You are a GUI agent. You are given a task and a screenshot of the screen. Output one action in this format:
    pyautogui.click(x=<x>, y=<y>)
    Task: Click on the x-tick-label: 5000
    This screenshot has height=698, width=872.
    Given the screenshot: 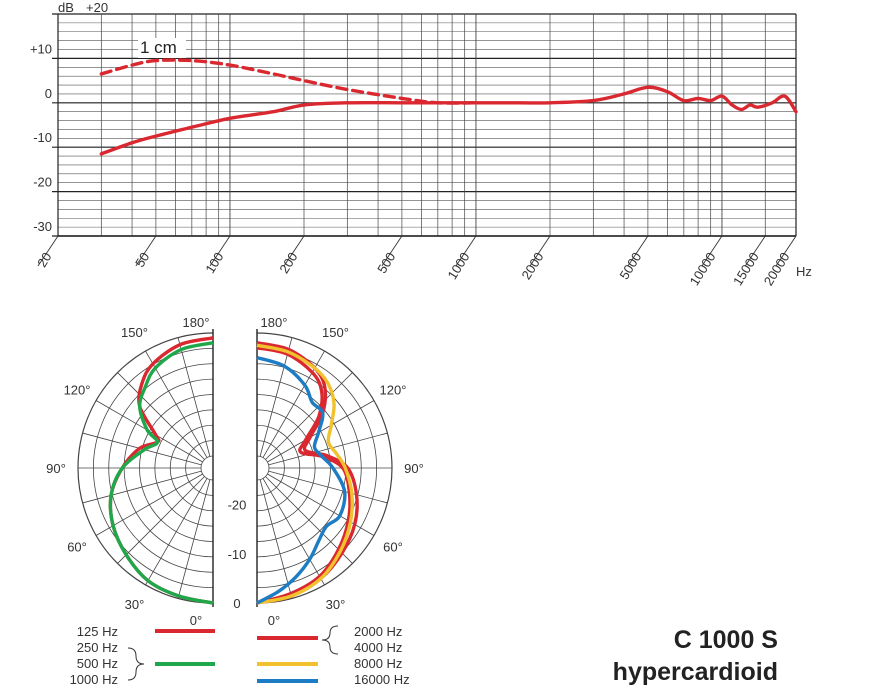 What is the action you would take?
    pyautogui.click(x=630, y=266)
    